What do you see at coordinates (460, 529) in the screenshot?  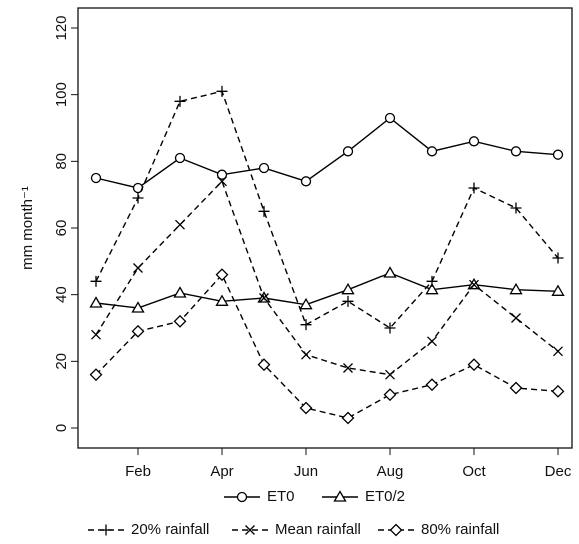 I see `legend-label: 80% rainfall` at bounding box center [460, 529].